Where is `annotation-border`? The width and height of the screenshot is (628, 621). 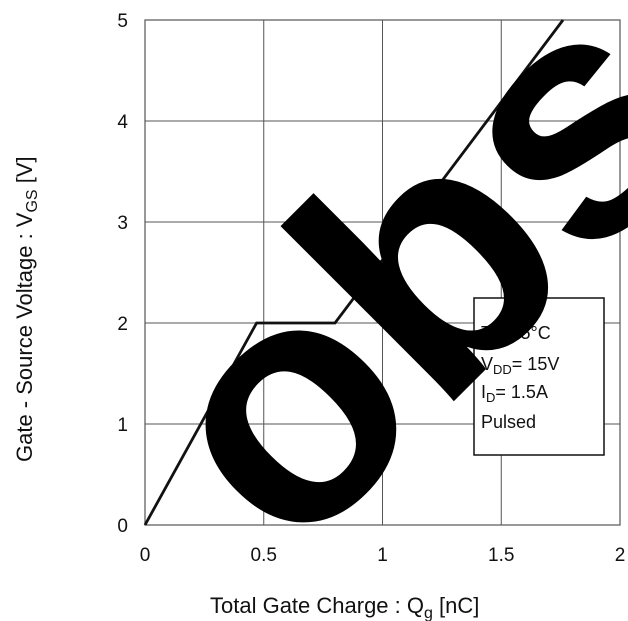
annotation-border is located at coordinates (539, 376).